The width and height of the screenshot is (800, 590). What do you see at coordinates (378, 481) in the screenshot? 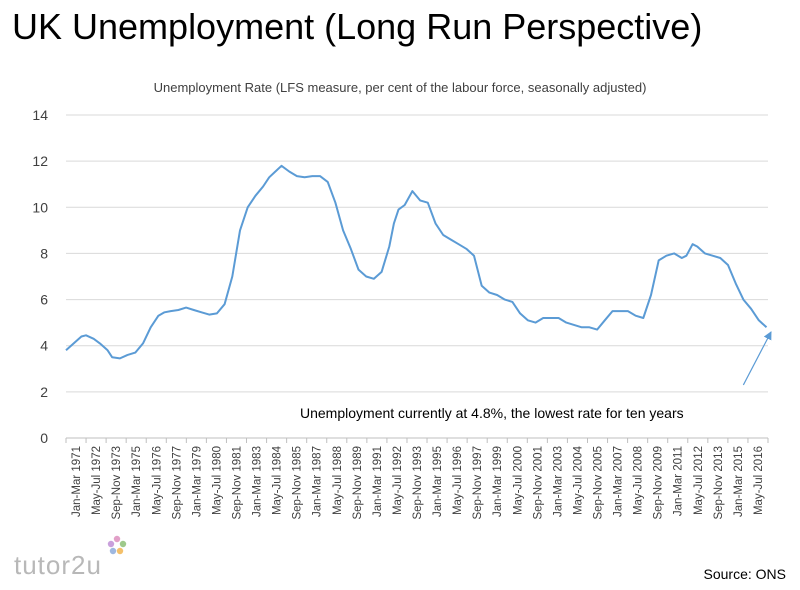
I see `x-tick-label: Jan-Mar 1991` at bounding box center [378, 481].